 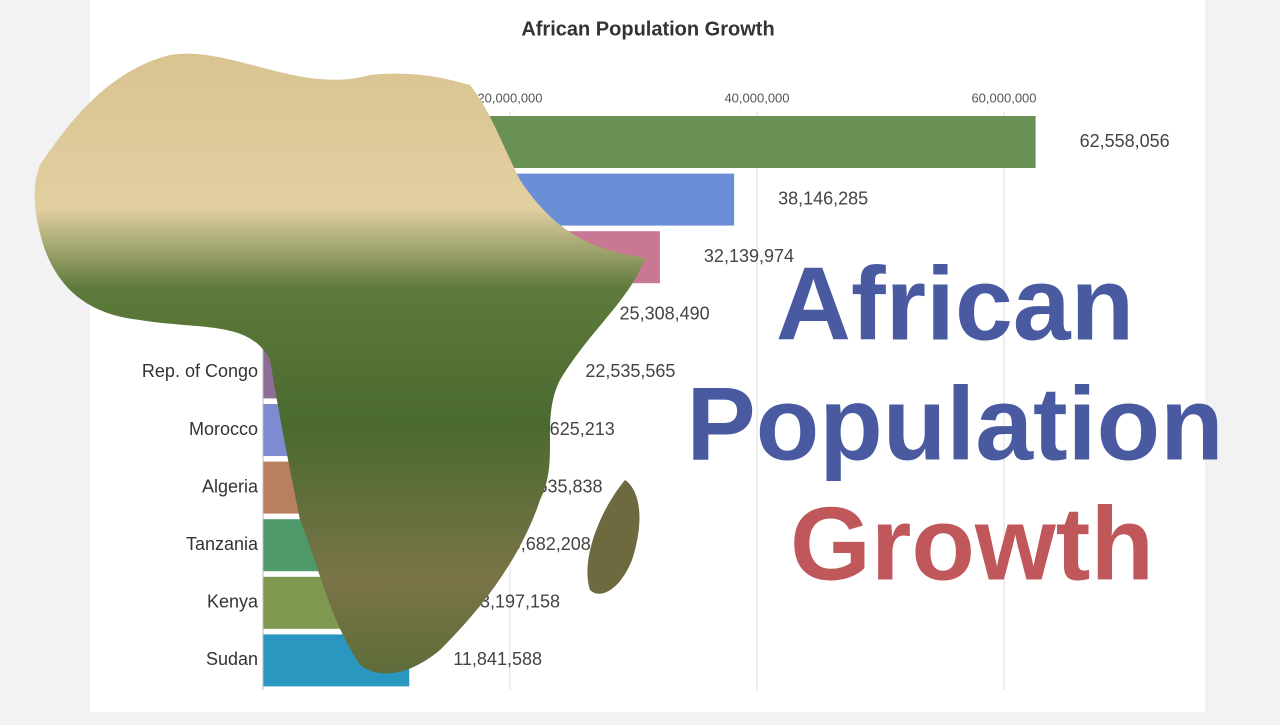 What do you see at coordinates (972, 544) in the screenshot?
I see `overlay-title-line: Growth` at bounding box center [972, 544].